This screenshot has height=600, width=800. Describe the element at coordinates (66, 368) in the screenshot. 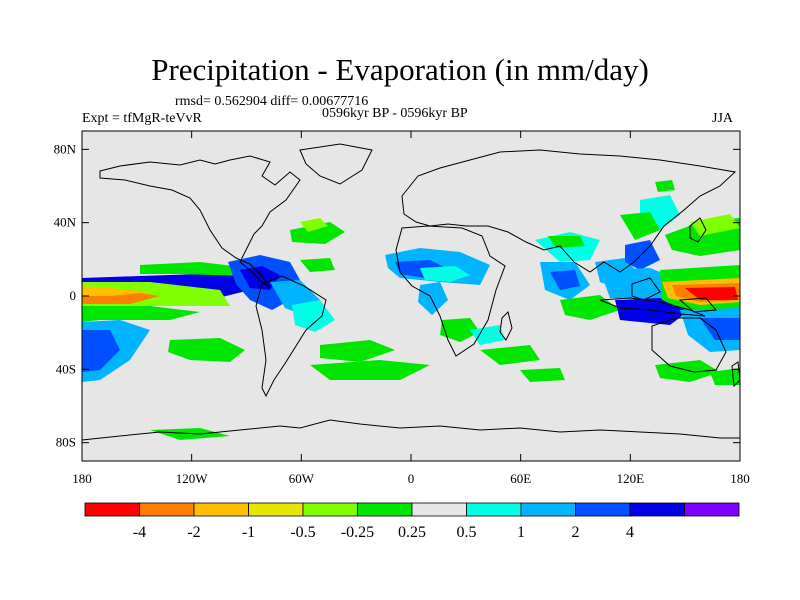

I see `lat-tick-label: 40S` at that location.